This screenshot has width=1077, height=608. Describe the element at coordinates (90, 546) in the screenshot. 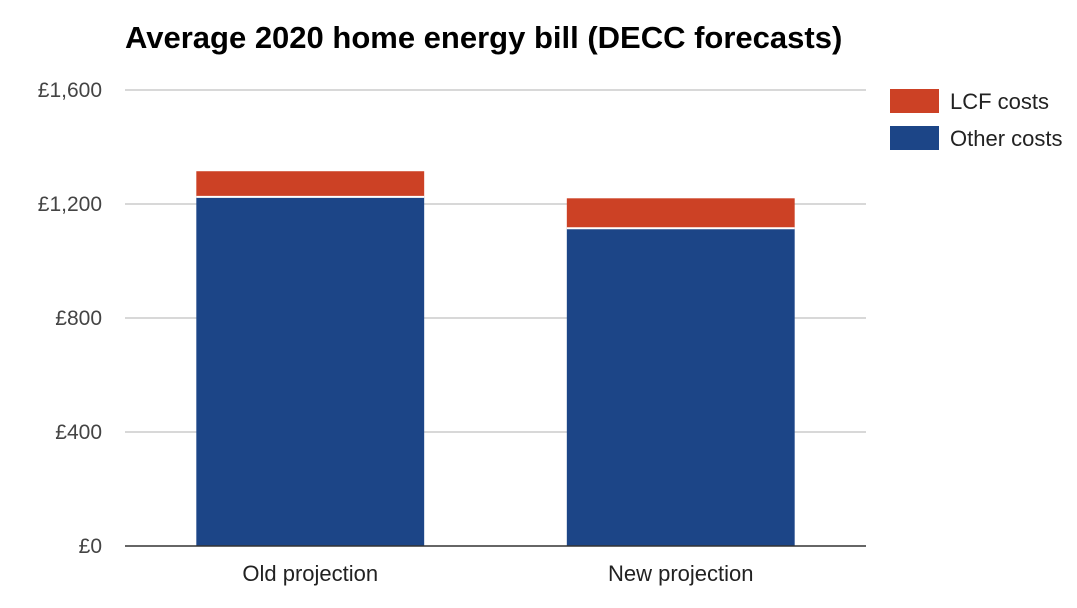

I see `y-tick-label: £0` at that location.